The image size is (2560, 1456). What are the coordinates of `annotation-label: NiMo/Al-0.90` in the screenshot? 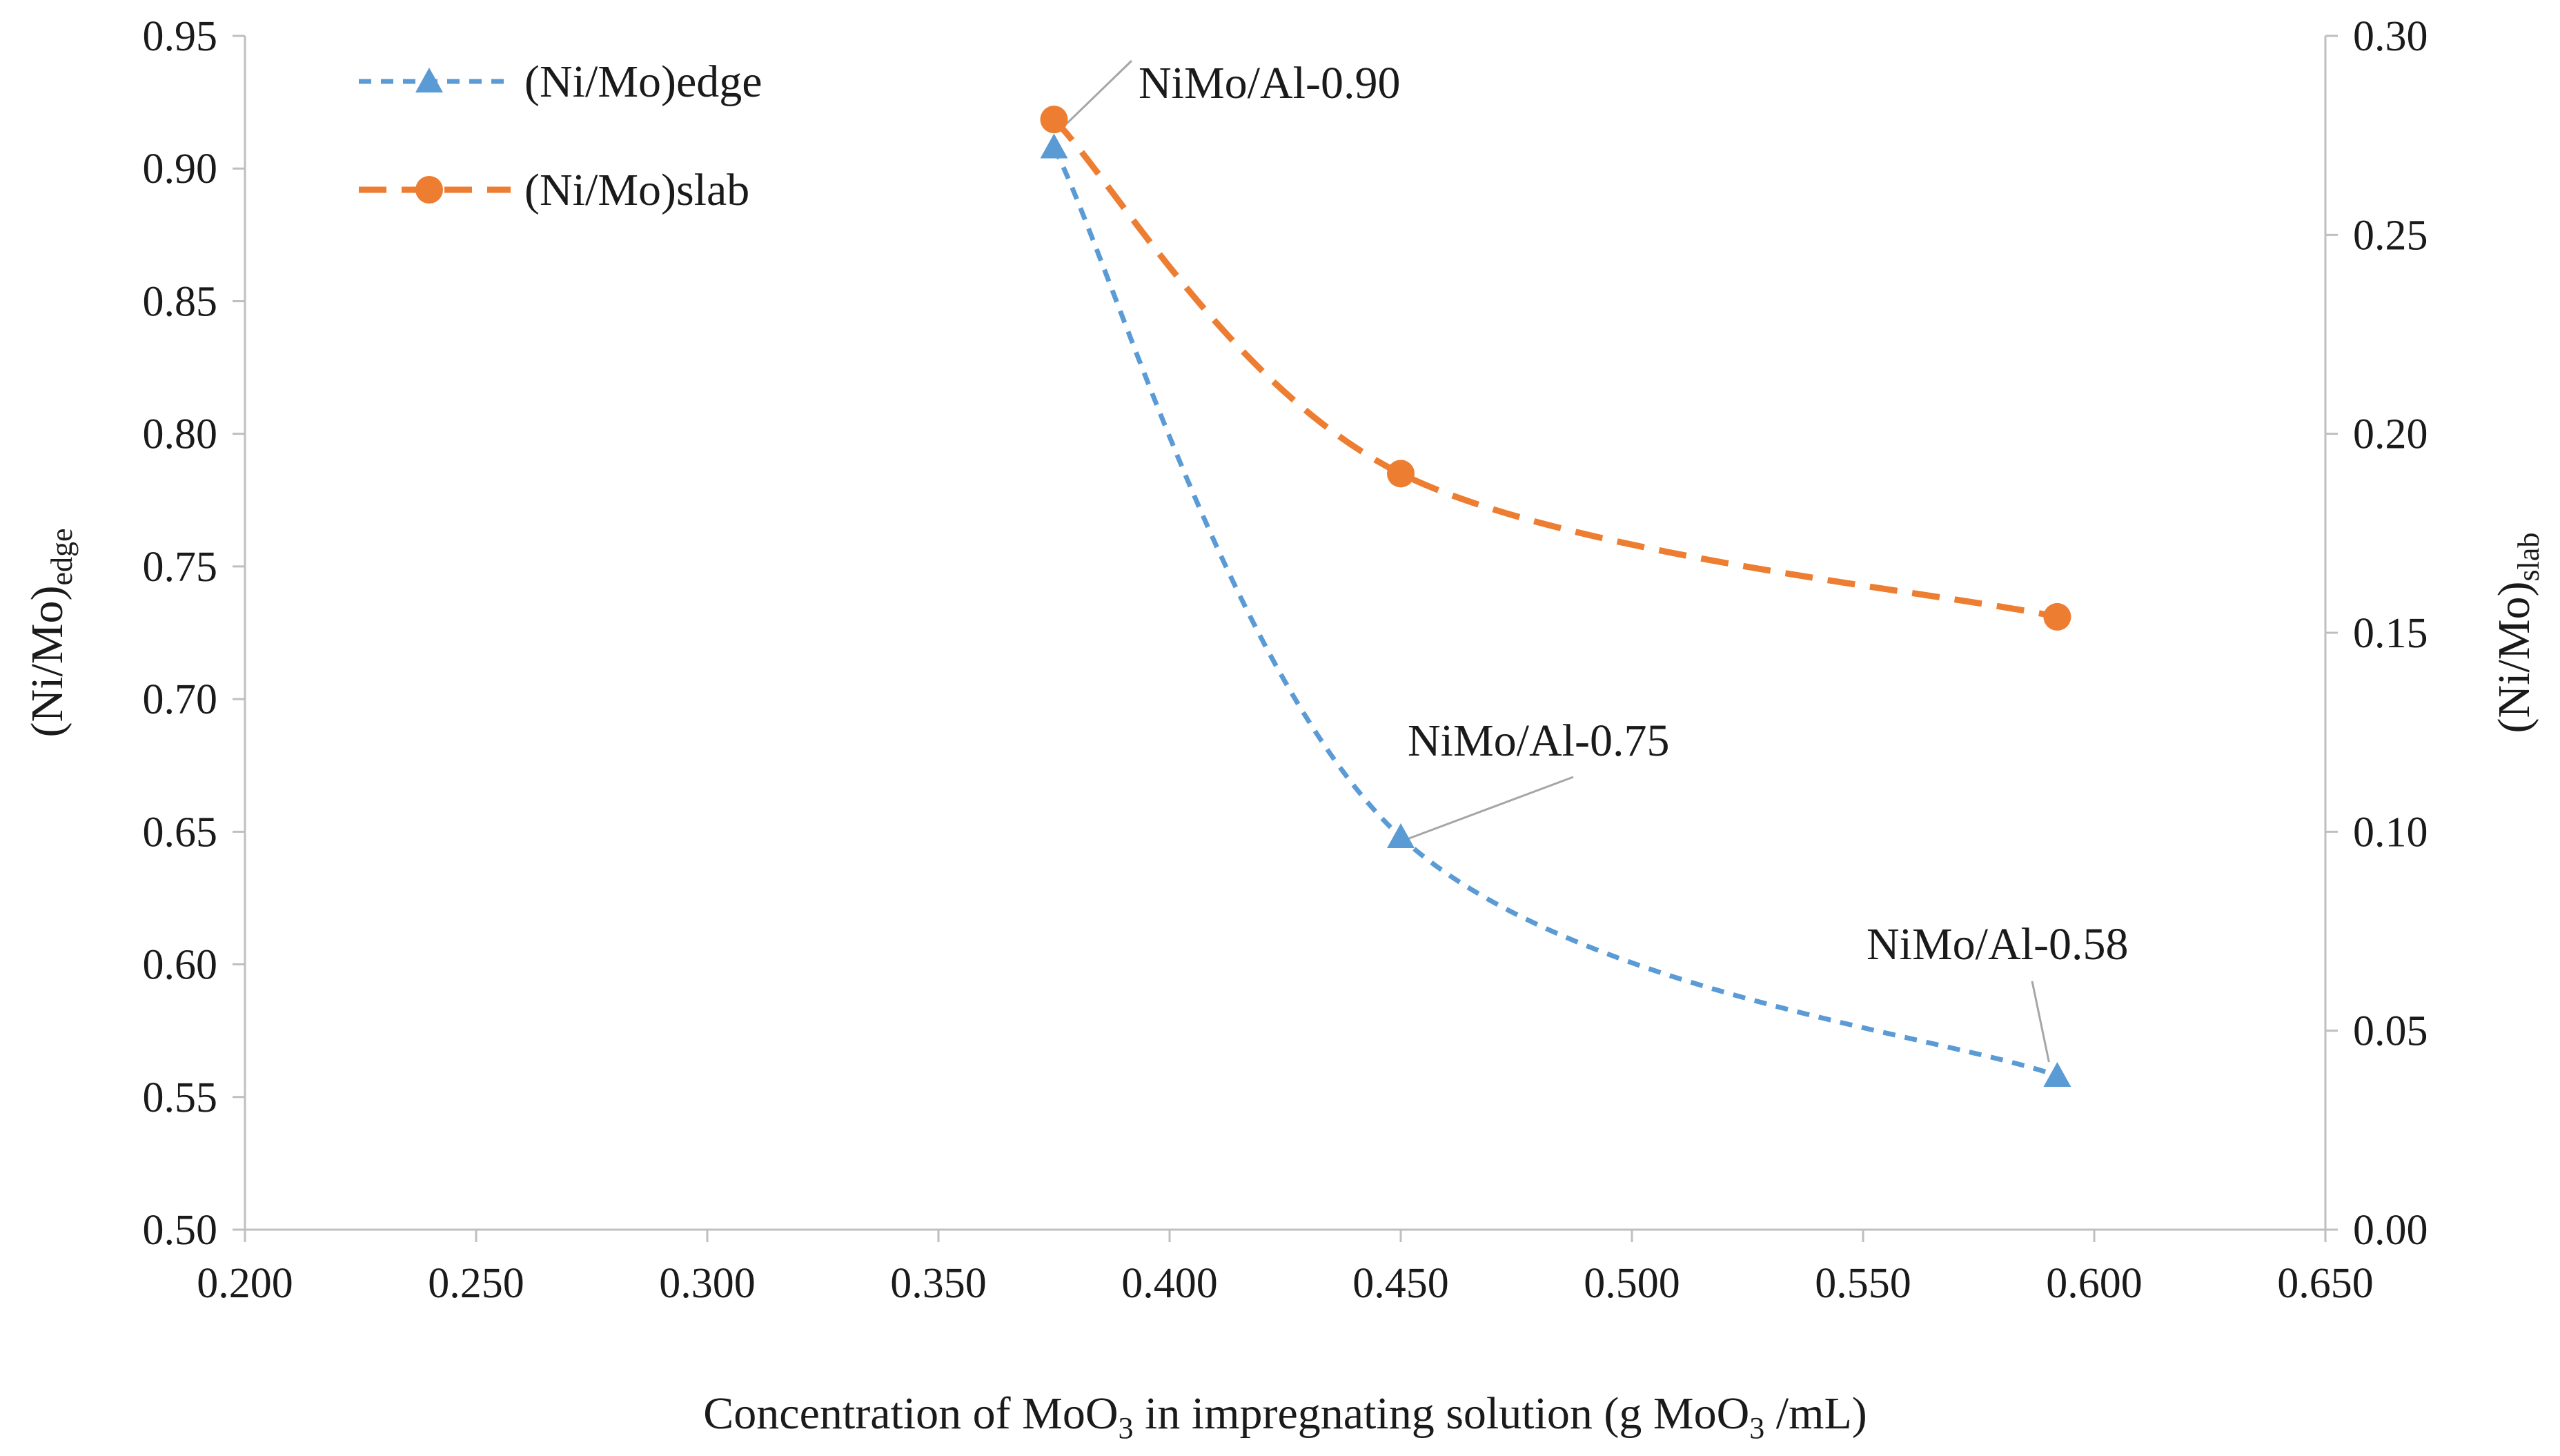 It's located at (1270, 83).